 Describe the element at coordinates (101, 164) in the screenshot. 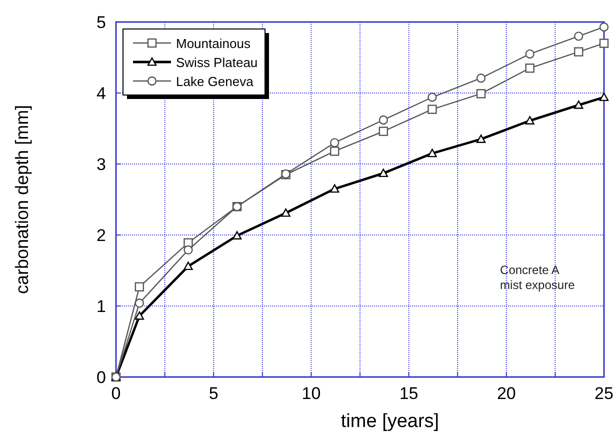

I see `y-tick-label: 3` at that location.